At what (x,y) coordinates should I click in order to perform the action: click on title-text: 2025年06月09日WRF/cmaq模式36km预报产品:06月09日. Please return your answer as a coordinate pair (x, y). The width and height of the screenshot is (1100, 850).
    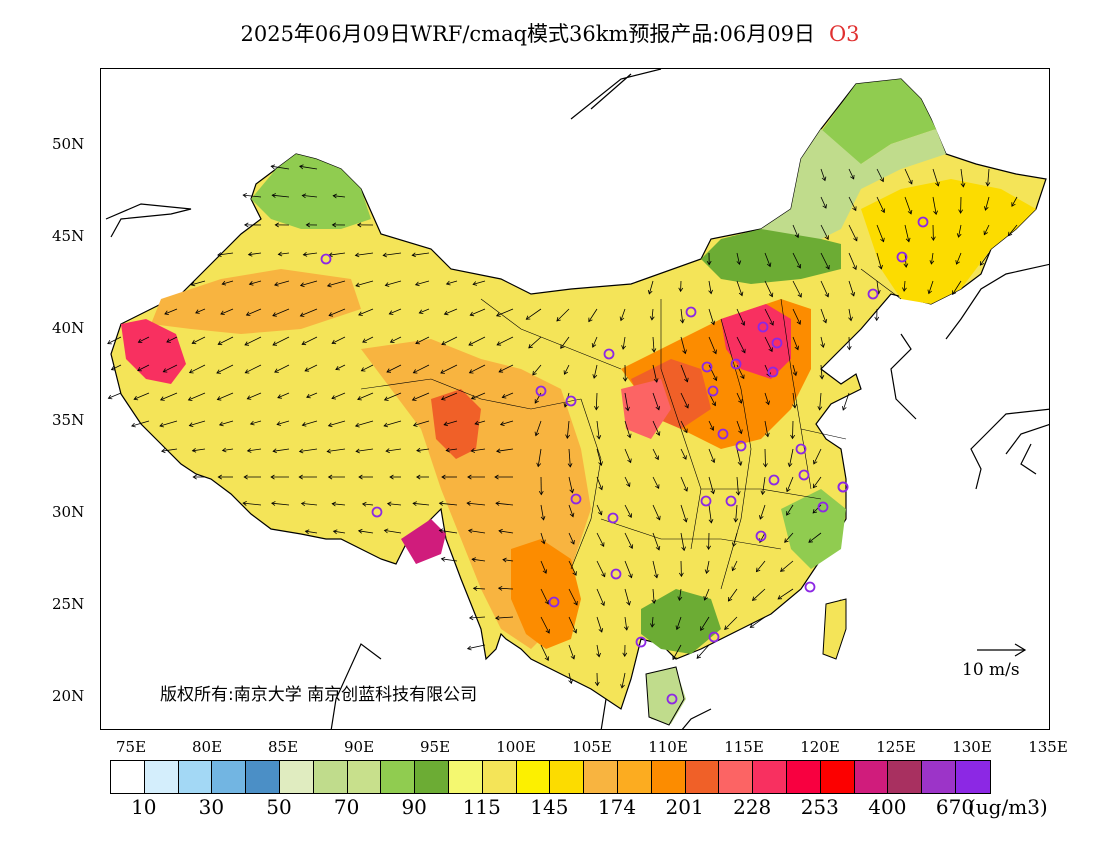
    Looking at the image, I should click on (527, 34).